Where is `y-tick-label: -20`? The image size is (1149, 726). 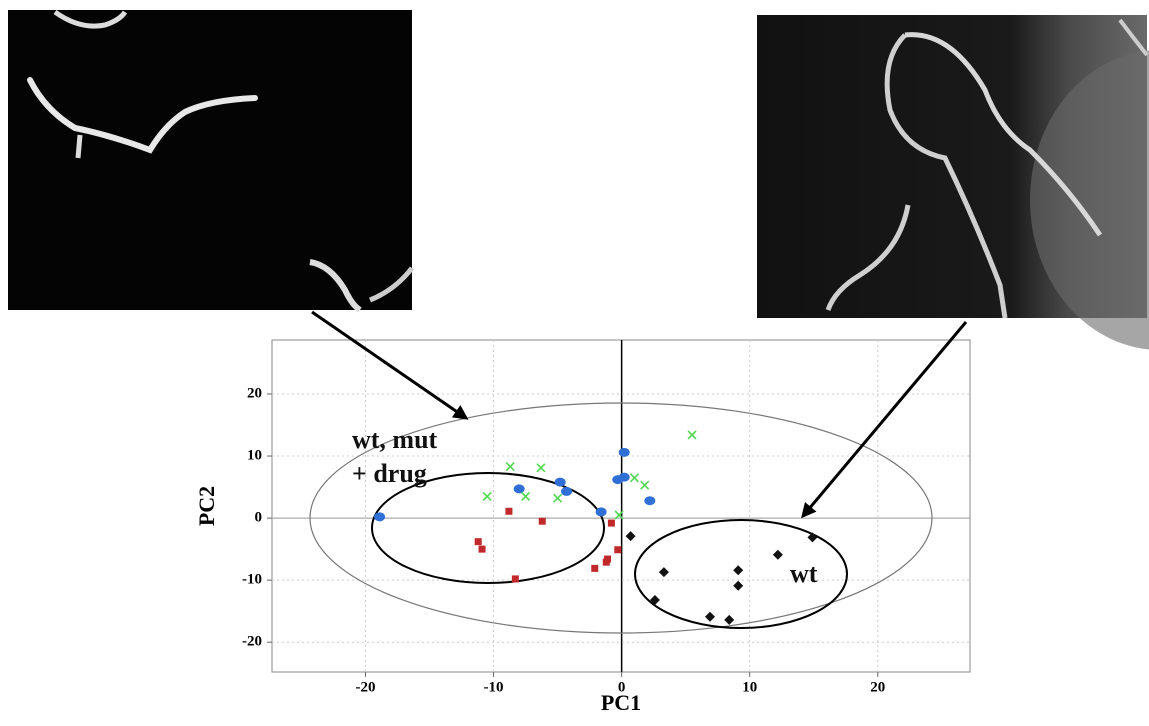
y-tick-label: -20 is located at coordinates (252, 642).